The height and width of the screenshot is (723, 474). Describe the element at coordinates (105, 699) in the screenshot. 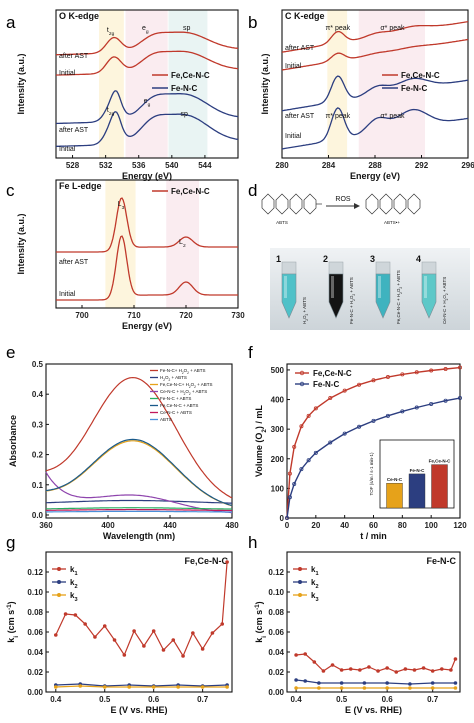

I see `x-tick-label-g: 0.5` at that location.